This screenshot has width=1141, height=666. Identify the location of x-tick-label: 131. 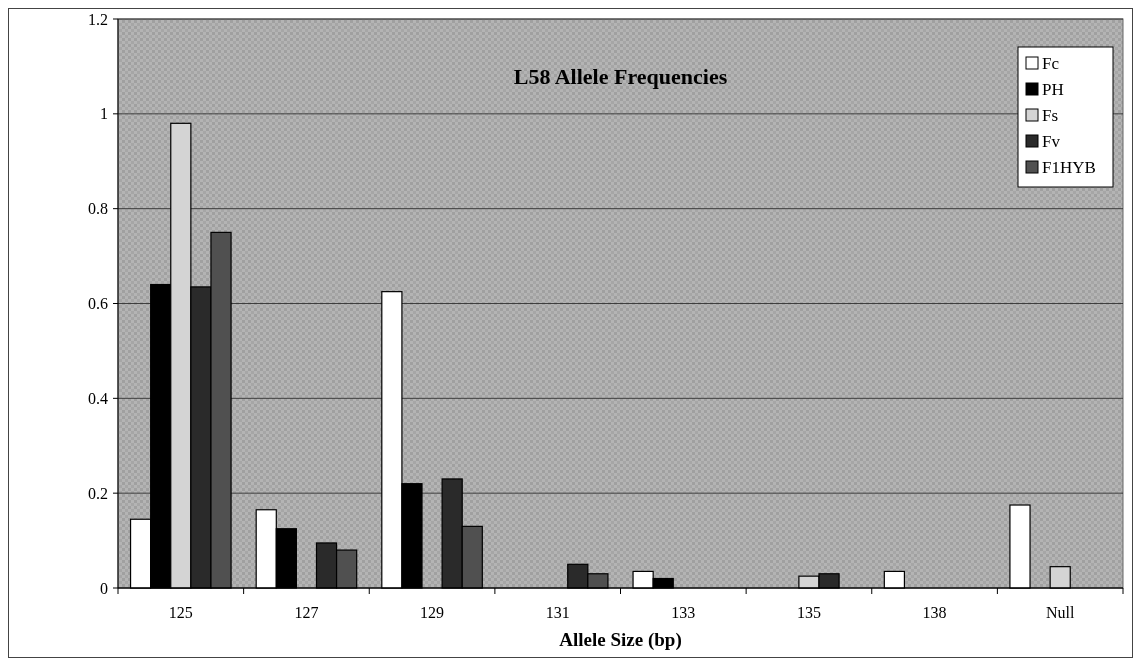
(557, 612).